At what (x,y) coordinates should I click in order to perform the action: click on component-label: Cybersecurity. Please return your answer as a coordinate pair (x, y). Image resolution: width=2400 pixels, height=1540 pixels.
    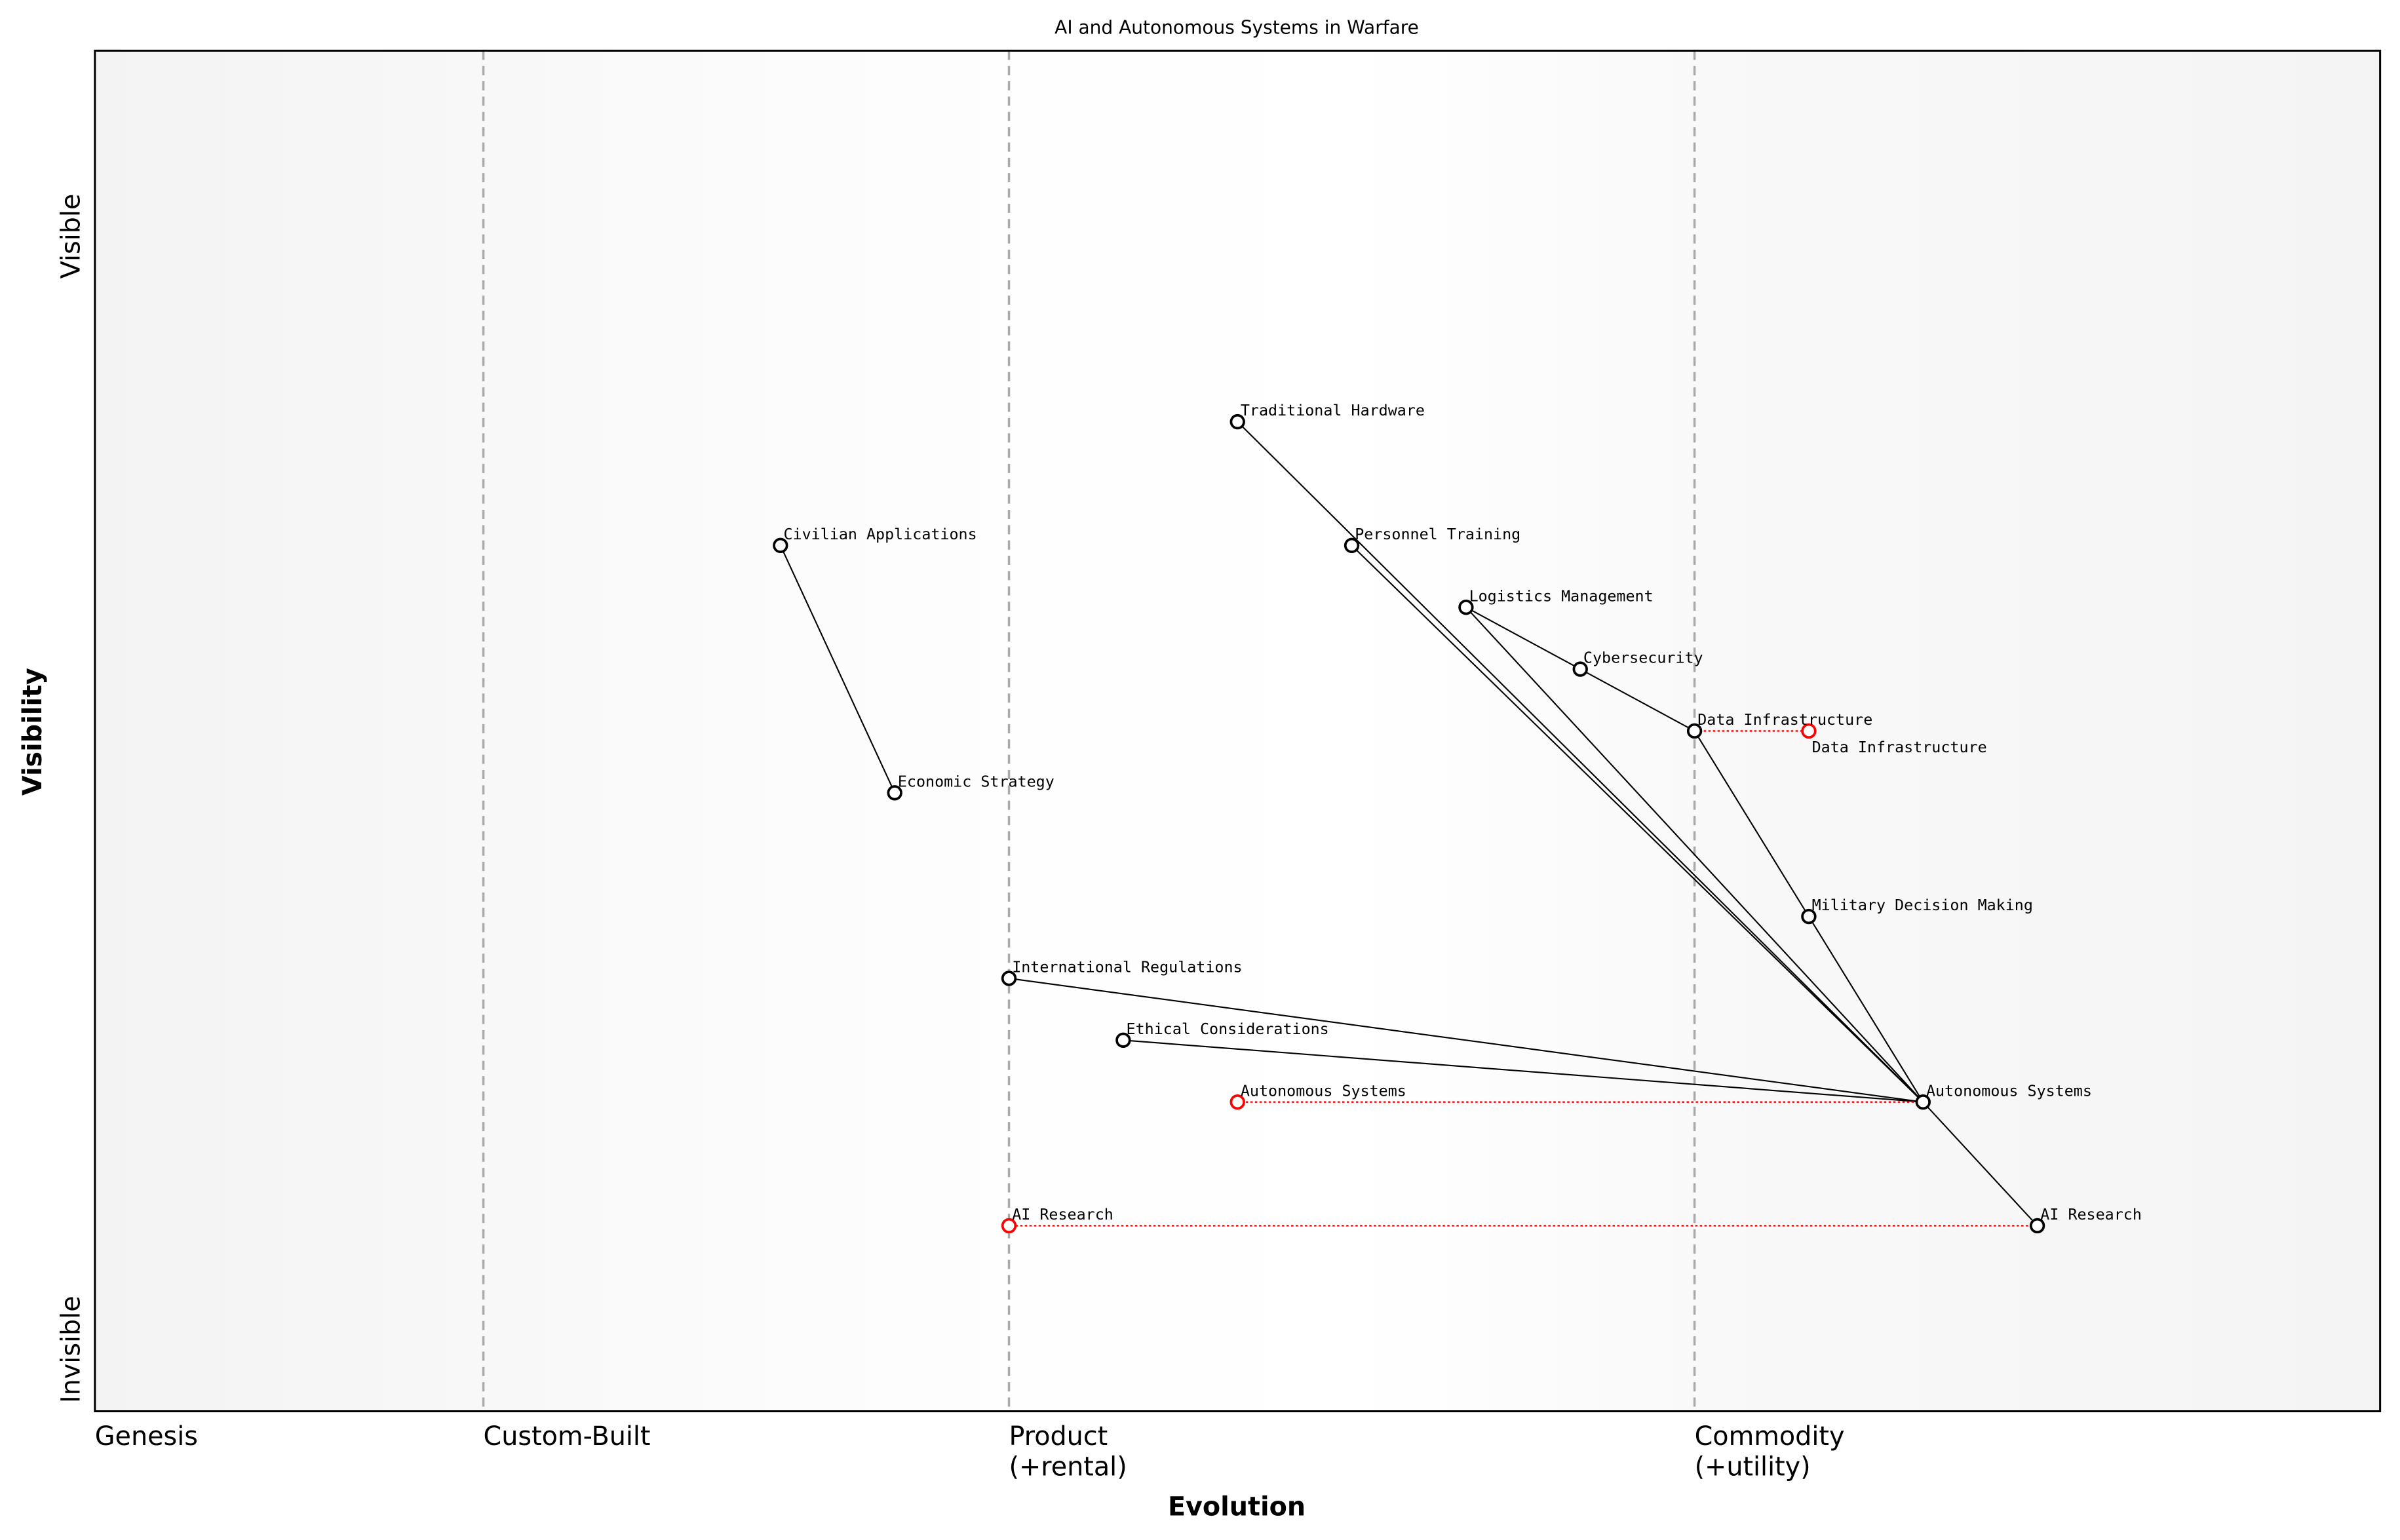
    Looking at the image, I should click on (1643, 658).